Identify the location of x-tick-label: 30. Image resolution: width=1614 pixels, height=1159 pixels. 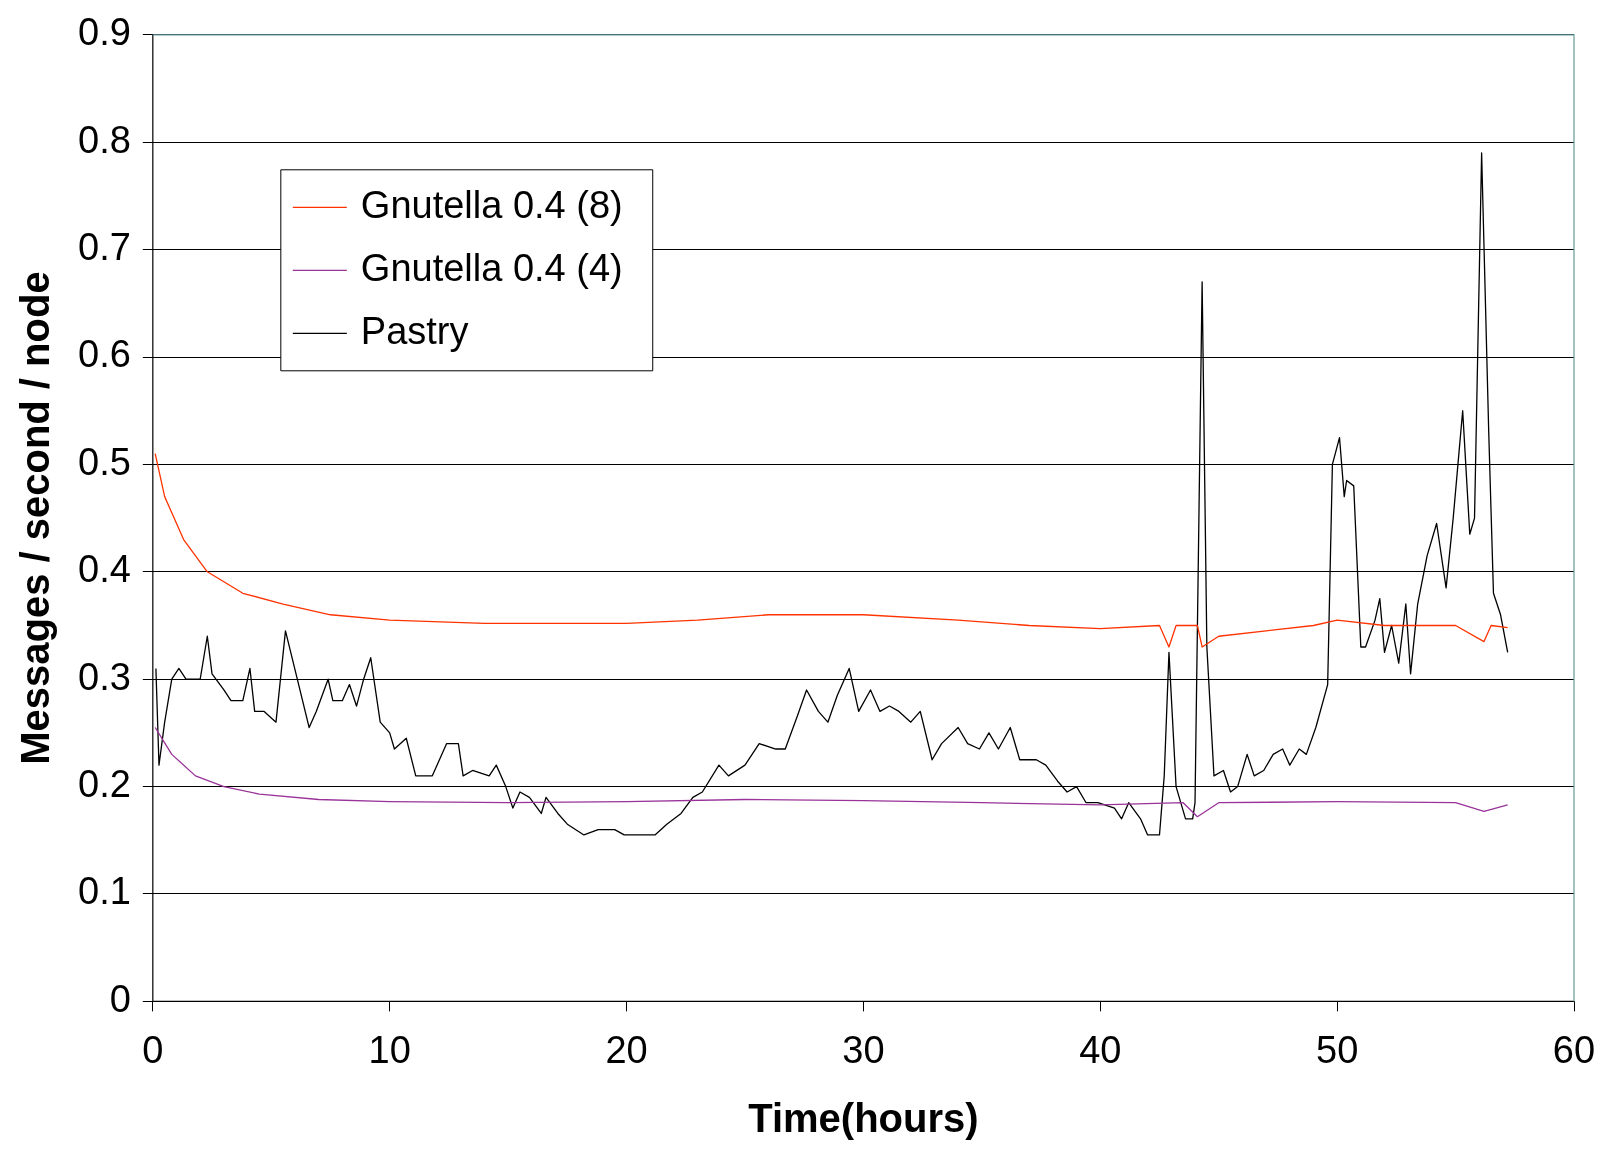
(863, 1049).